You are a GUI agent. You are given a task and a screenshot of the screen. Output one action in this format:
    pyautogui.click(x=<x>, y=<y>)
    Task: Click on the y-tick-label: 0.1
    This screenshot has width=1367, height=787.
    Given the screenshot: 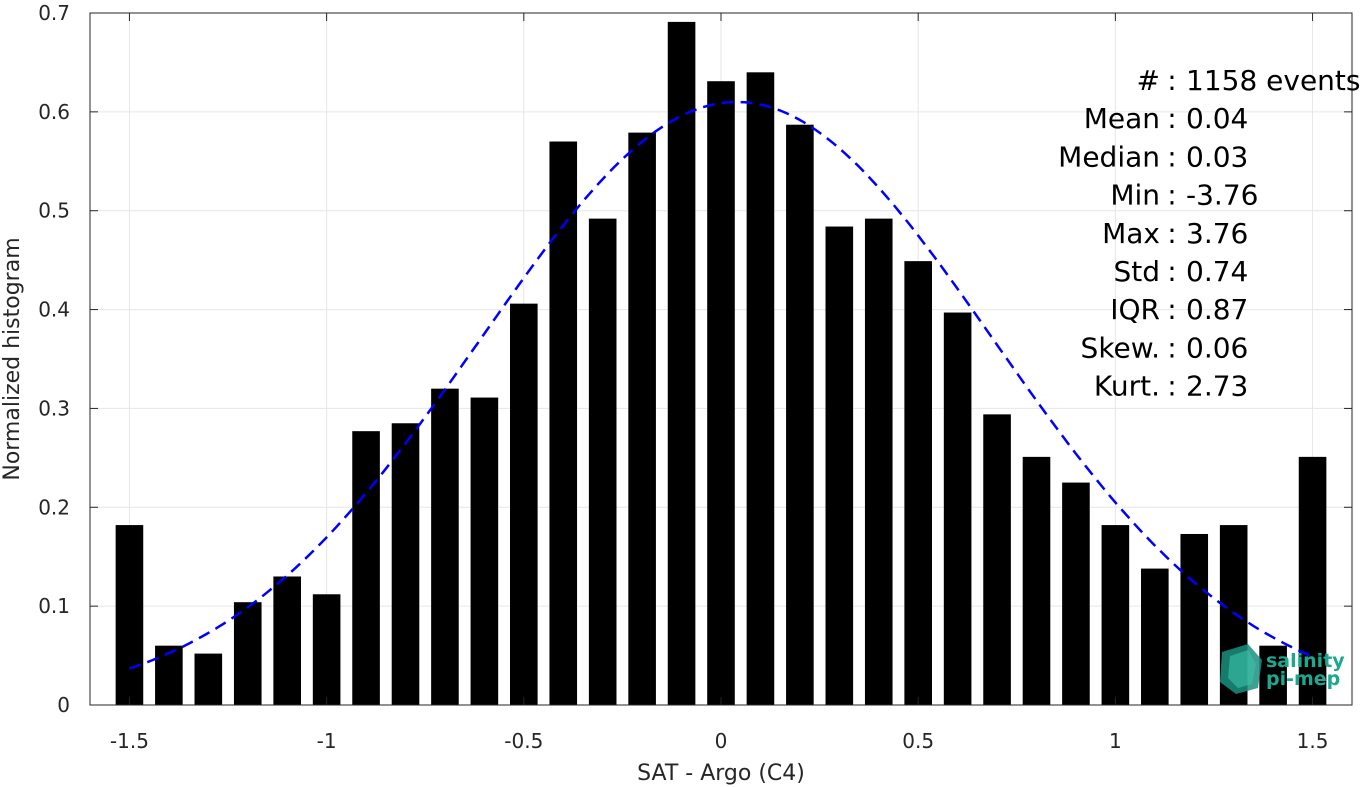 What is the action you would take?
    pyautogui.click(x=54, y=606)
    